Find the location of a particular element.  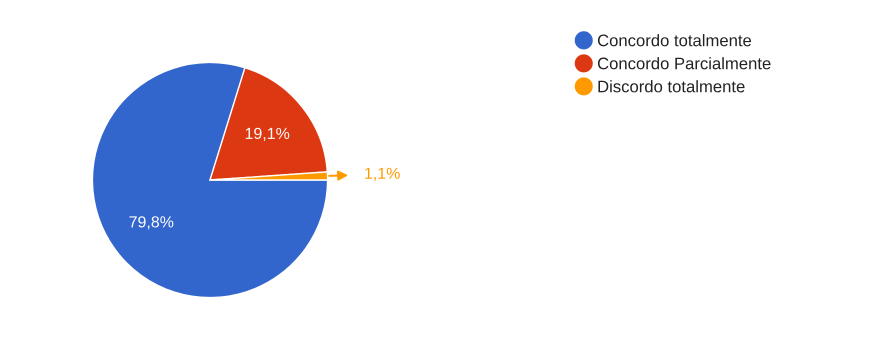

legend-label: Discordo totalmente is located at coordinates (671, 86).